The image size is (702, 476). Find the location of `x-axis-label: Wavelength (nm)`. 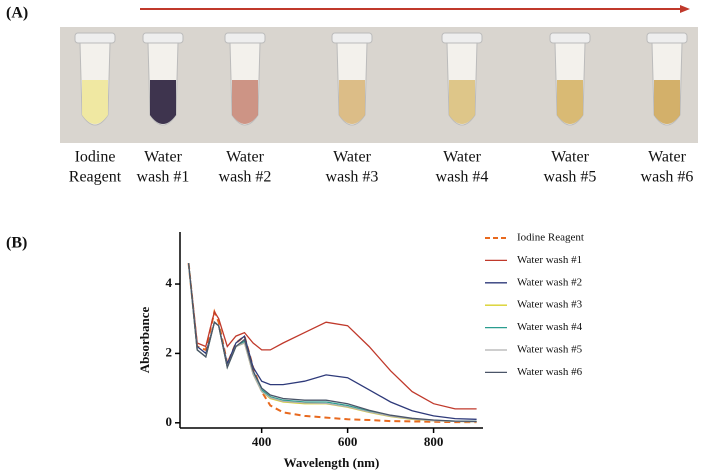

x-axis-label: Wavelength (nm) is located at coordinates (332, 462).